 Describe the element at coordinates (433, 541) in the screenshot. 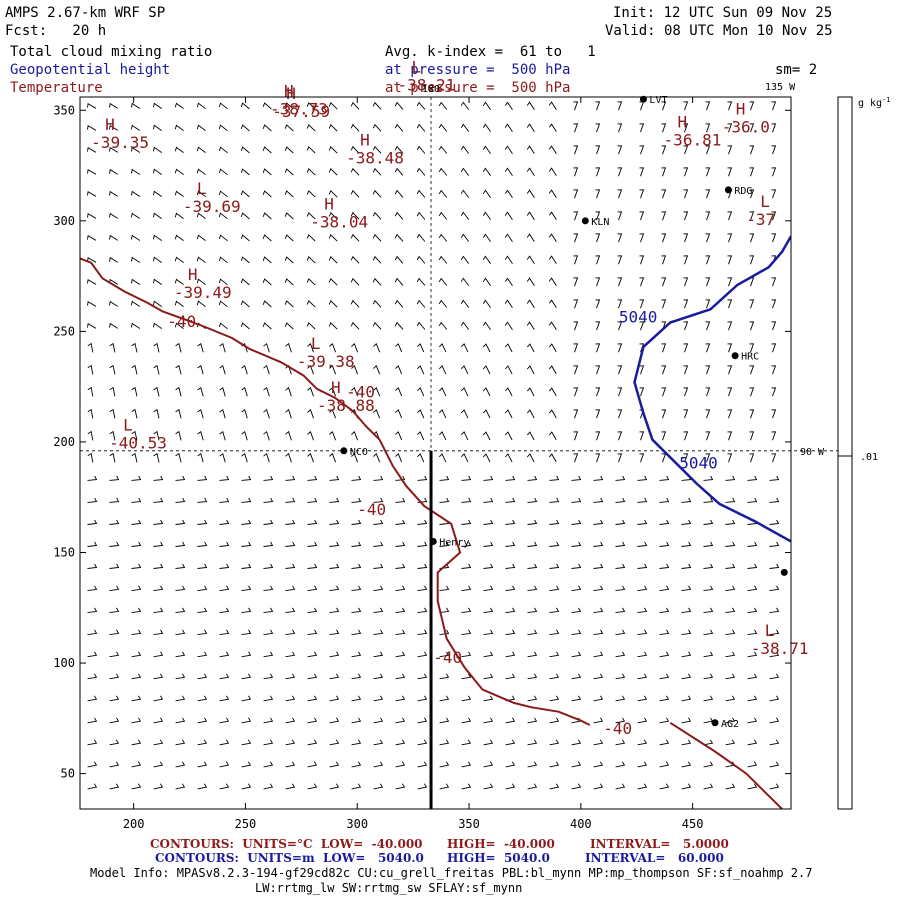

I see `station-dot` at that location.